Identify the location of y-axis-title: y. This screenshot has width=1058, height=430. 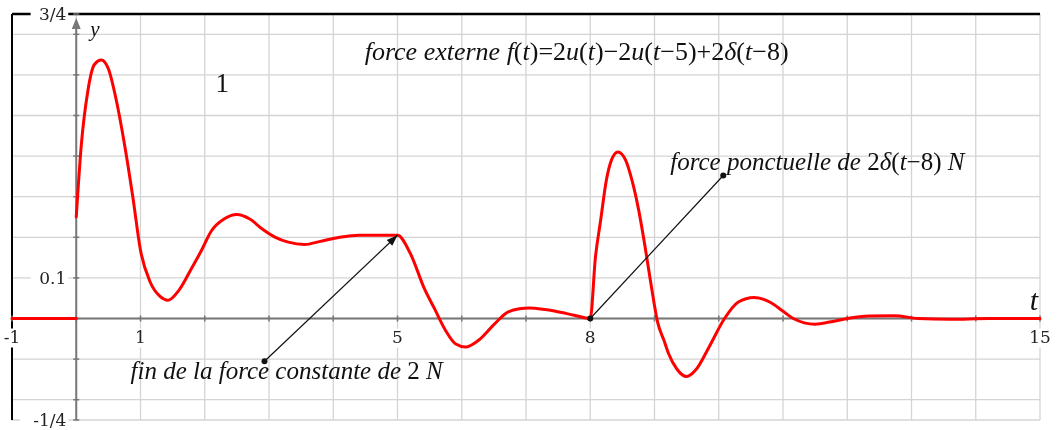
(94, 29).